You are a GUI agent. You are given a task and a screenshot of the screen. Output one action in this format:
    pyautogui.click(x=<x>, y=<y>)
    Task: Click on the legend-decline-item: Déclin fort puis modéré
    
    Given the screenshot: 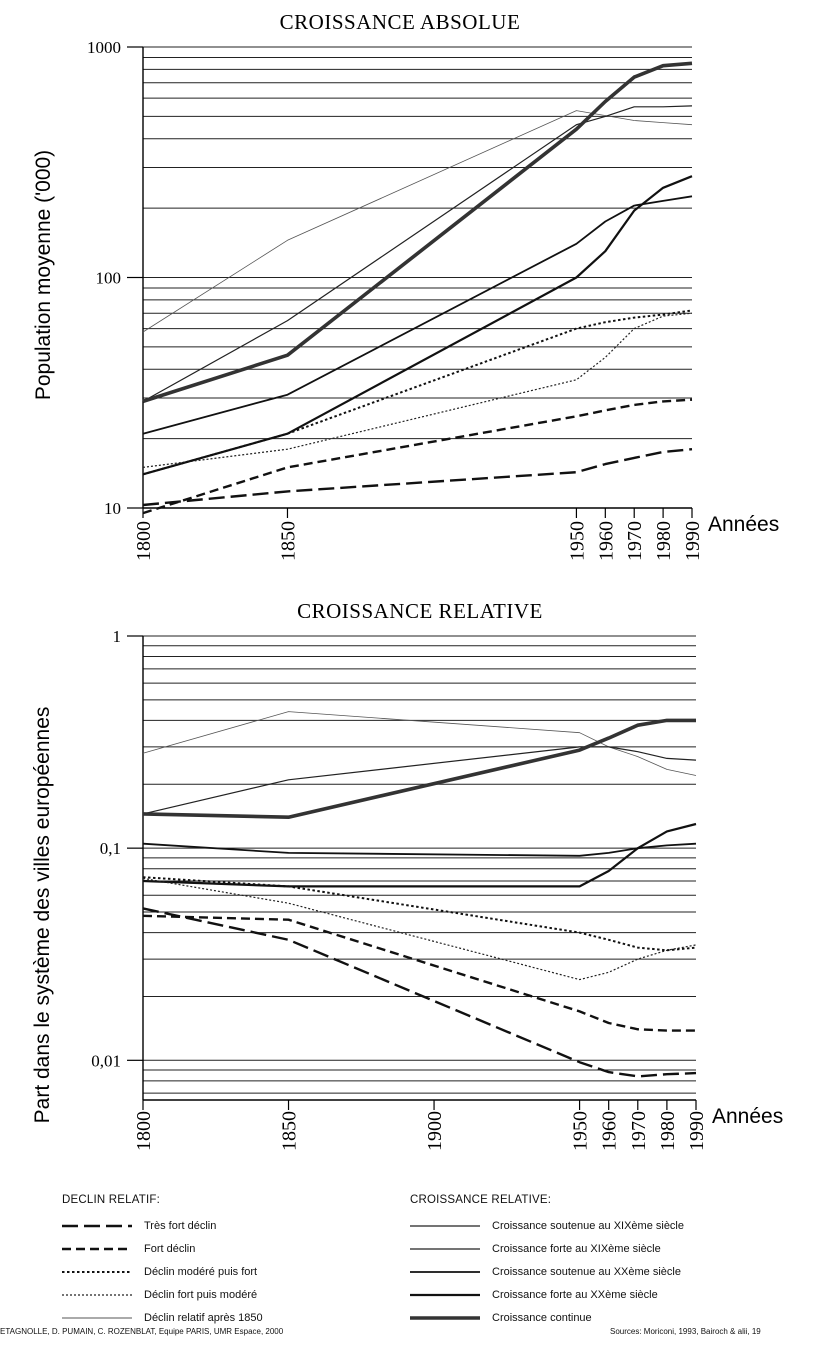 What is the action you would take?
    pyautogui.click(x=159, y=1295)
    